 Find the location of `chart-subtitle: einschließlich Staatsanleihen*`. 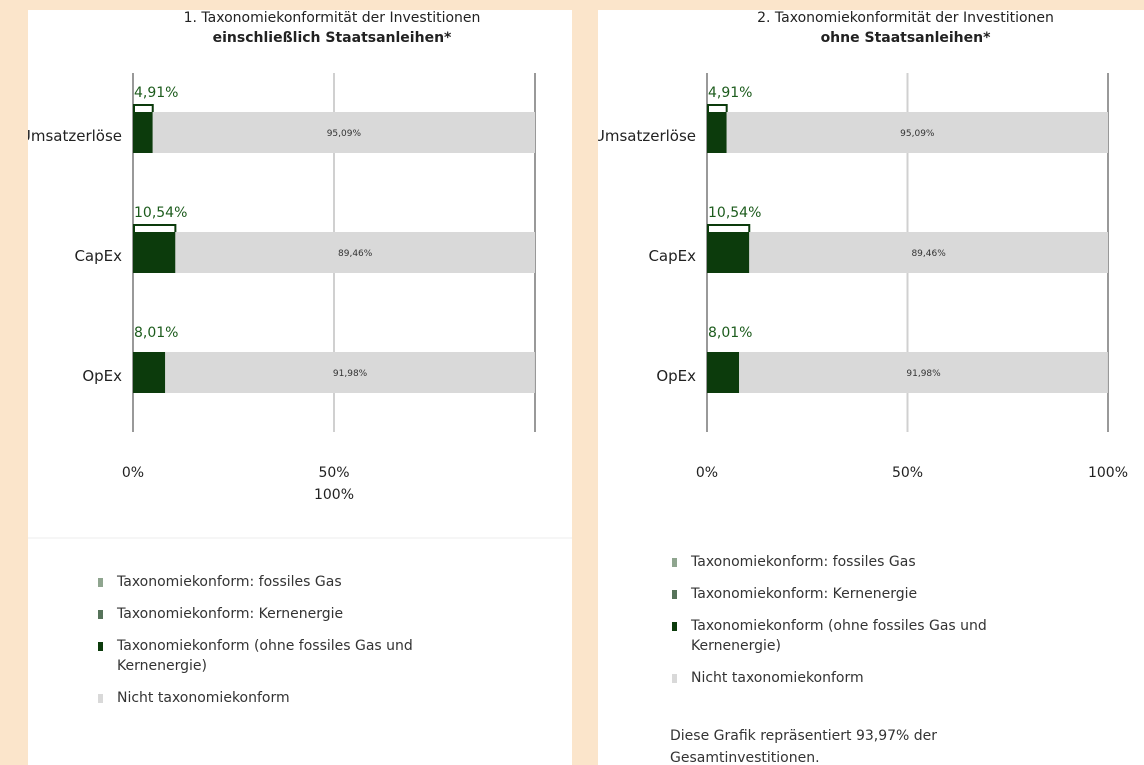

chart-subtitle: einschließlich Staatsanleihen* is located at coordinates (332, 38).